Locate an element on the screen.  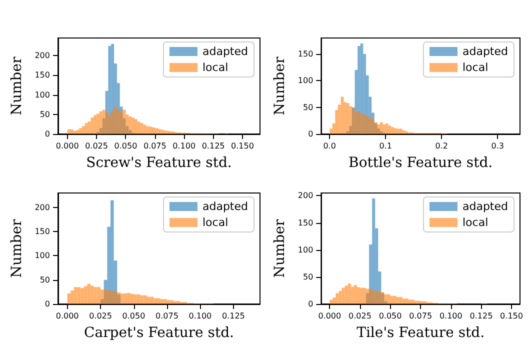
x-tick-label: 0.3 is located at coordinates (497, 146).